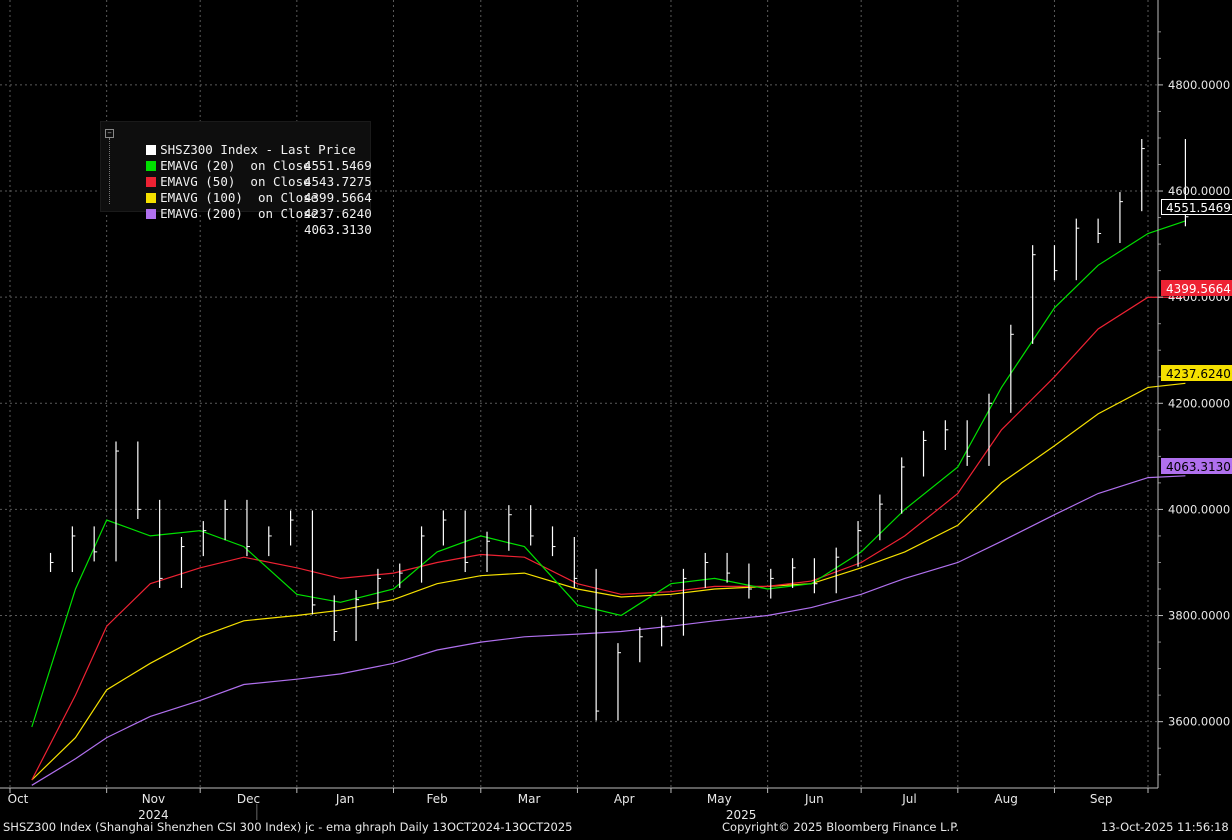  Describe the element at coordinates (1005, 799) in the screenshot. I see `x-month-label: Aug` at that location.